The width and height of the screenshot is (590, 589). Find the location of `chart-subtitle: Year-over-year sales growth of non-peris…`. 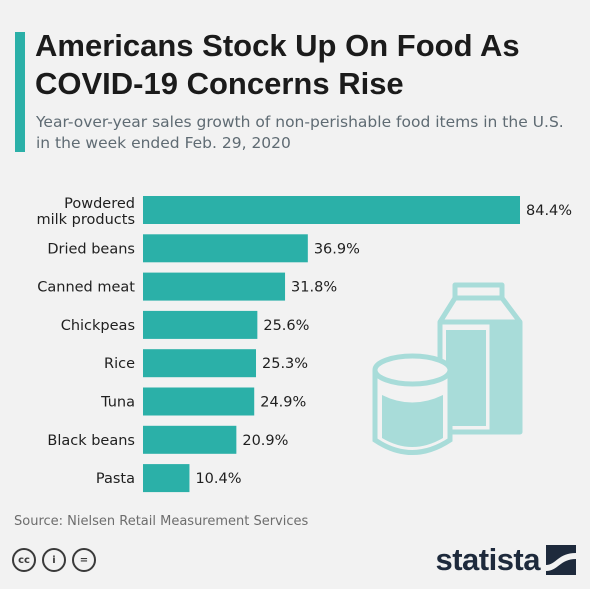

chart-subtitle: Year-over-year sales growth of non-peris… is located at coordinates (300, 132).